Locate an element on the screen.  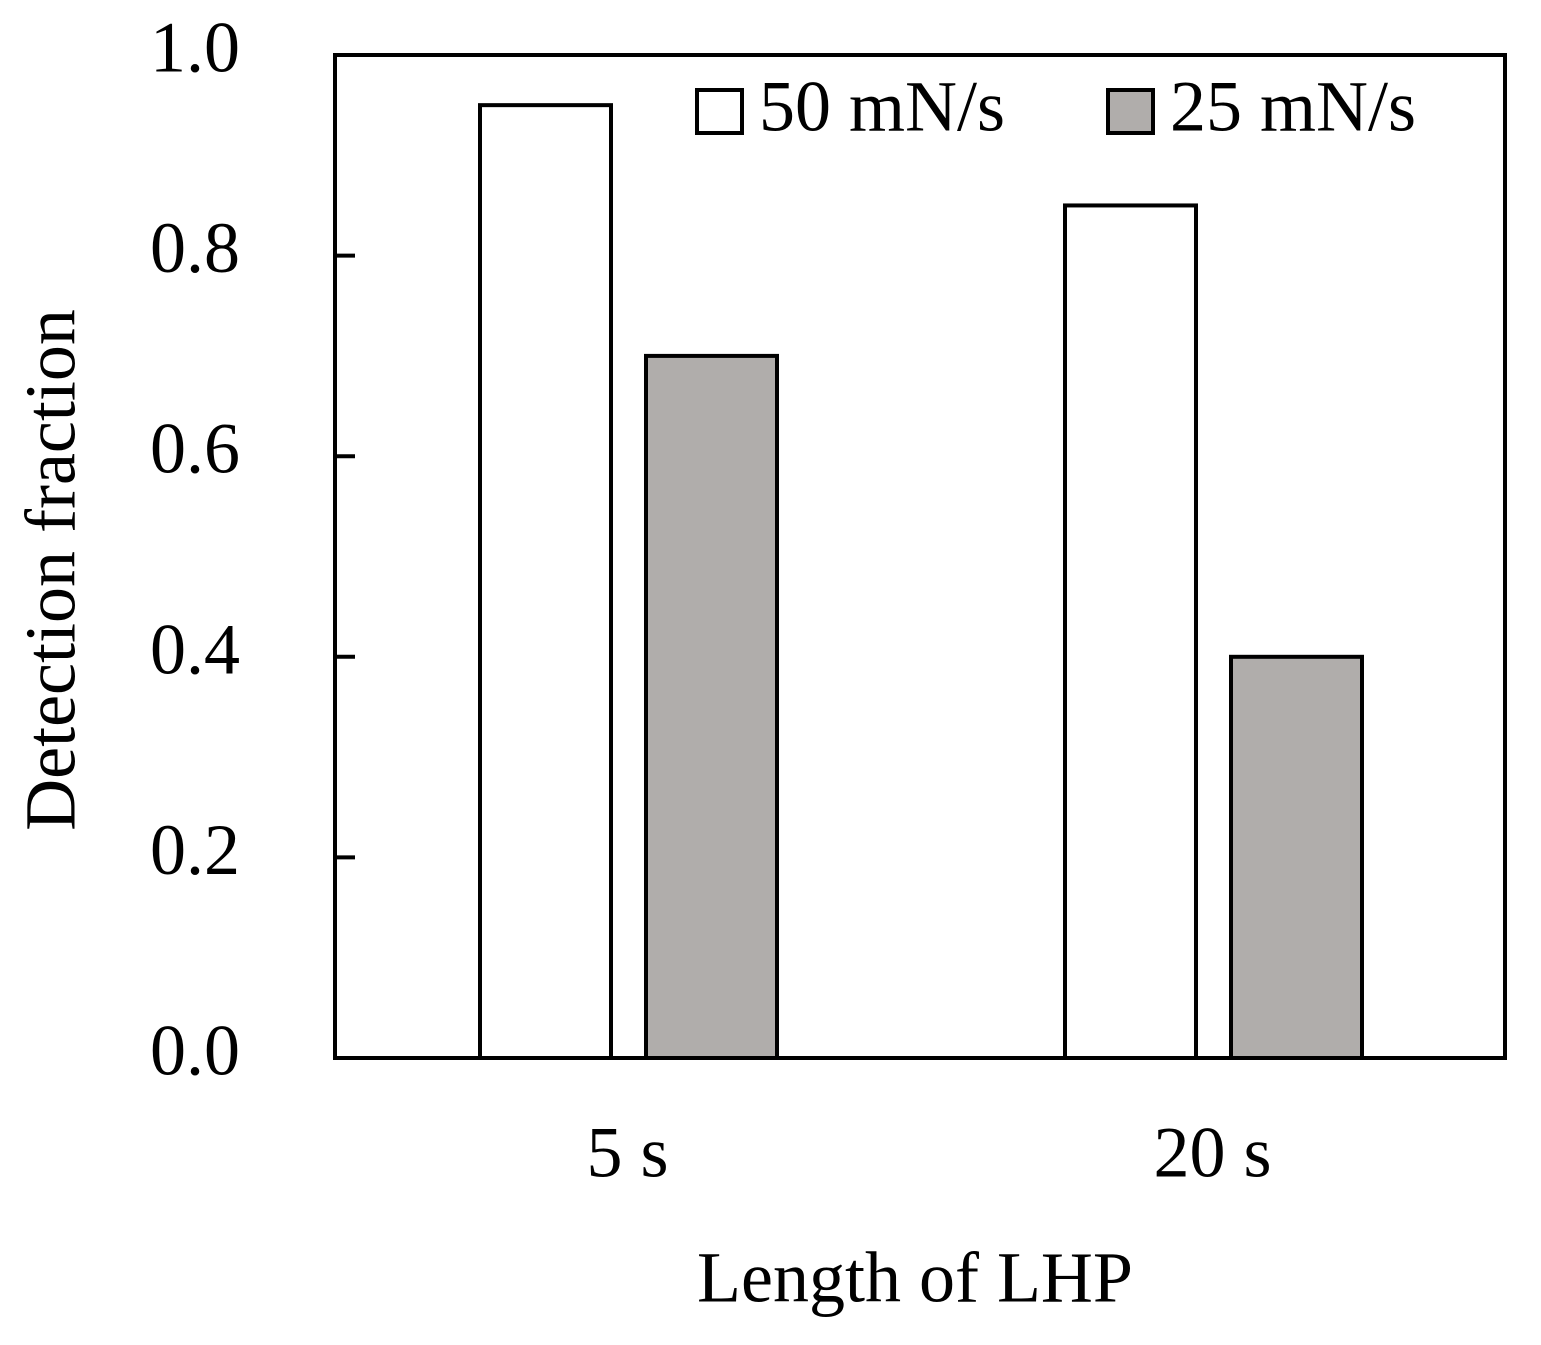
x-tick-label: 5 s is located at coordinates (627, 1153).